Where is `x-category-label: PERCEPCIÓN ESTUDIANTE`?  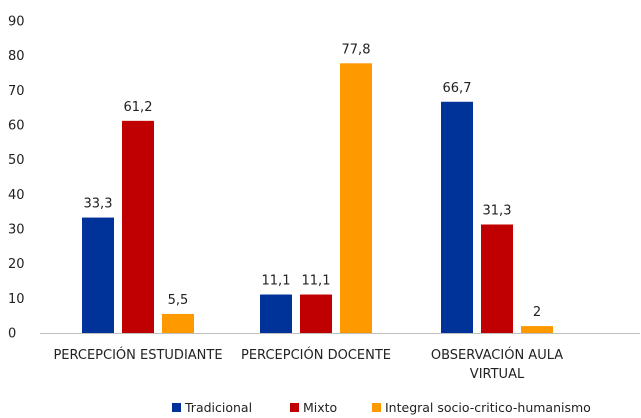
x-category-label: PERCEPCIÓN ESTUDIANTE is located at coordinates (137, 355).